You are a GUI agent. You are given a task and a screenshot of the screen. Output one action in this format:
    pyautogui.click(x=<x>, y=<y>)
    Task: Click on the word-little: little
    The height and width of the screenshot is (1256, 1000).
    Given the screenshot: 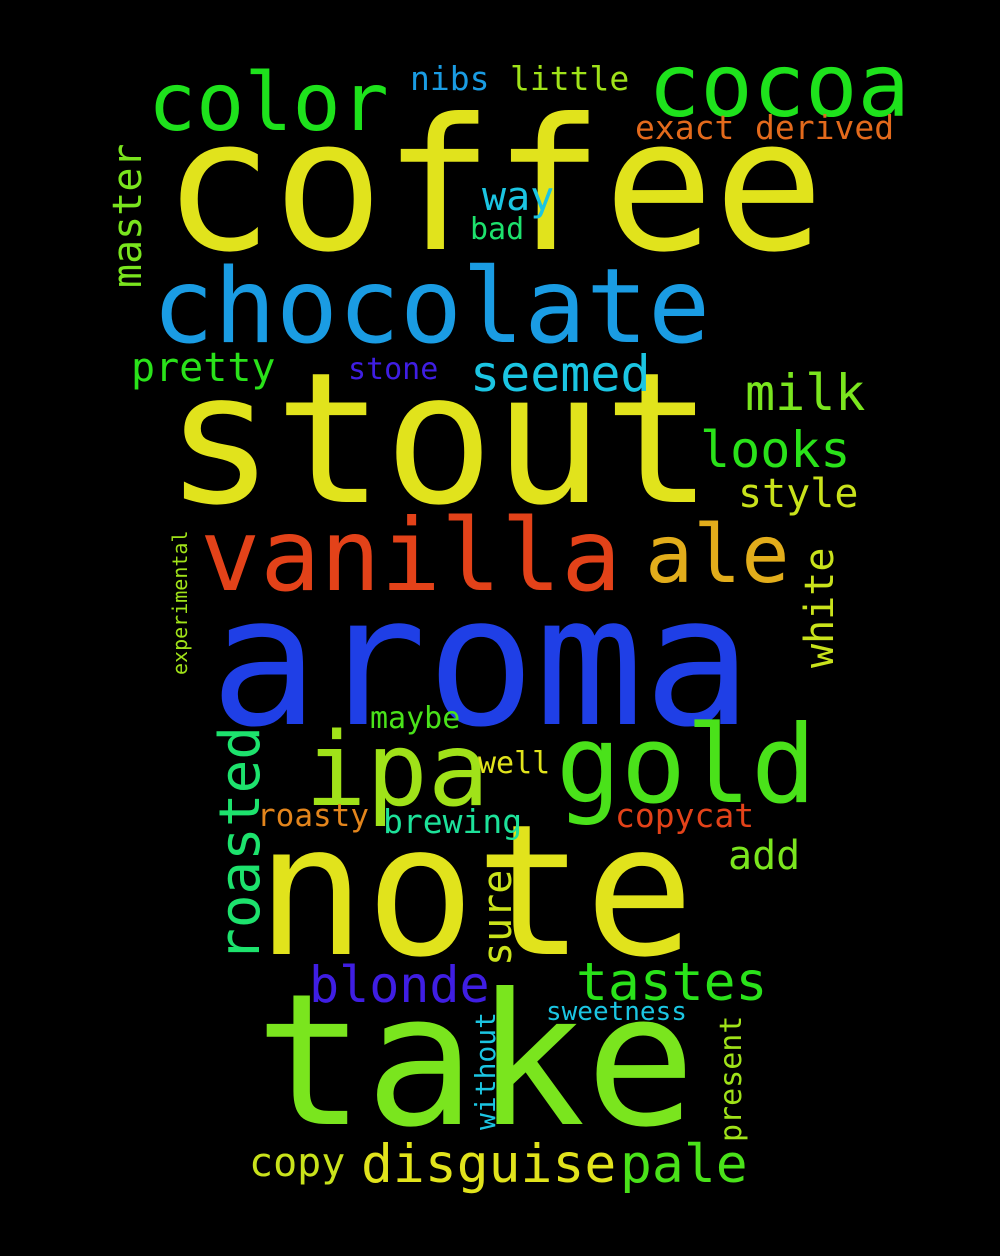 What is the action you would take?
    pyautogui.click(x=570, y=78)
    